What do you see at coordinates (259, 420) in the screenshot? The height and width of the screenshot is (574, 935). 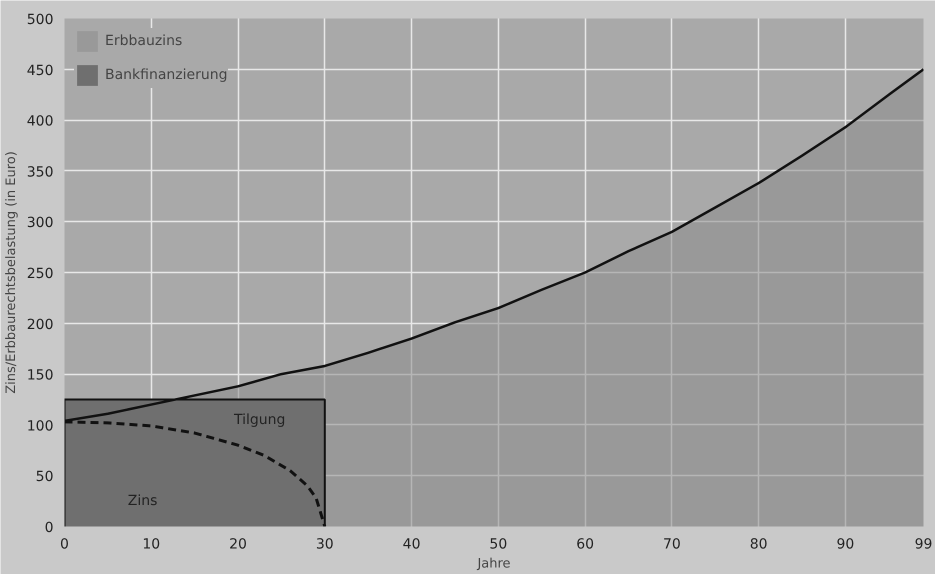 I see `annotation: Tilgung` at bounding box center [259, 420].